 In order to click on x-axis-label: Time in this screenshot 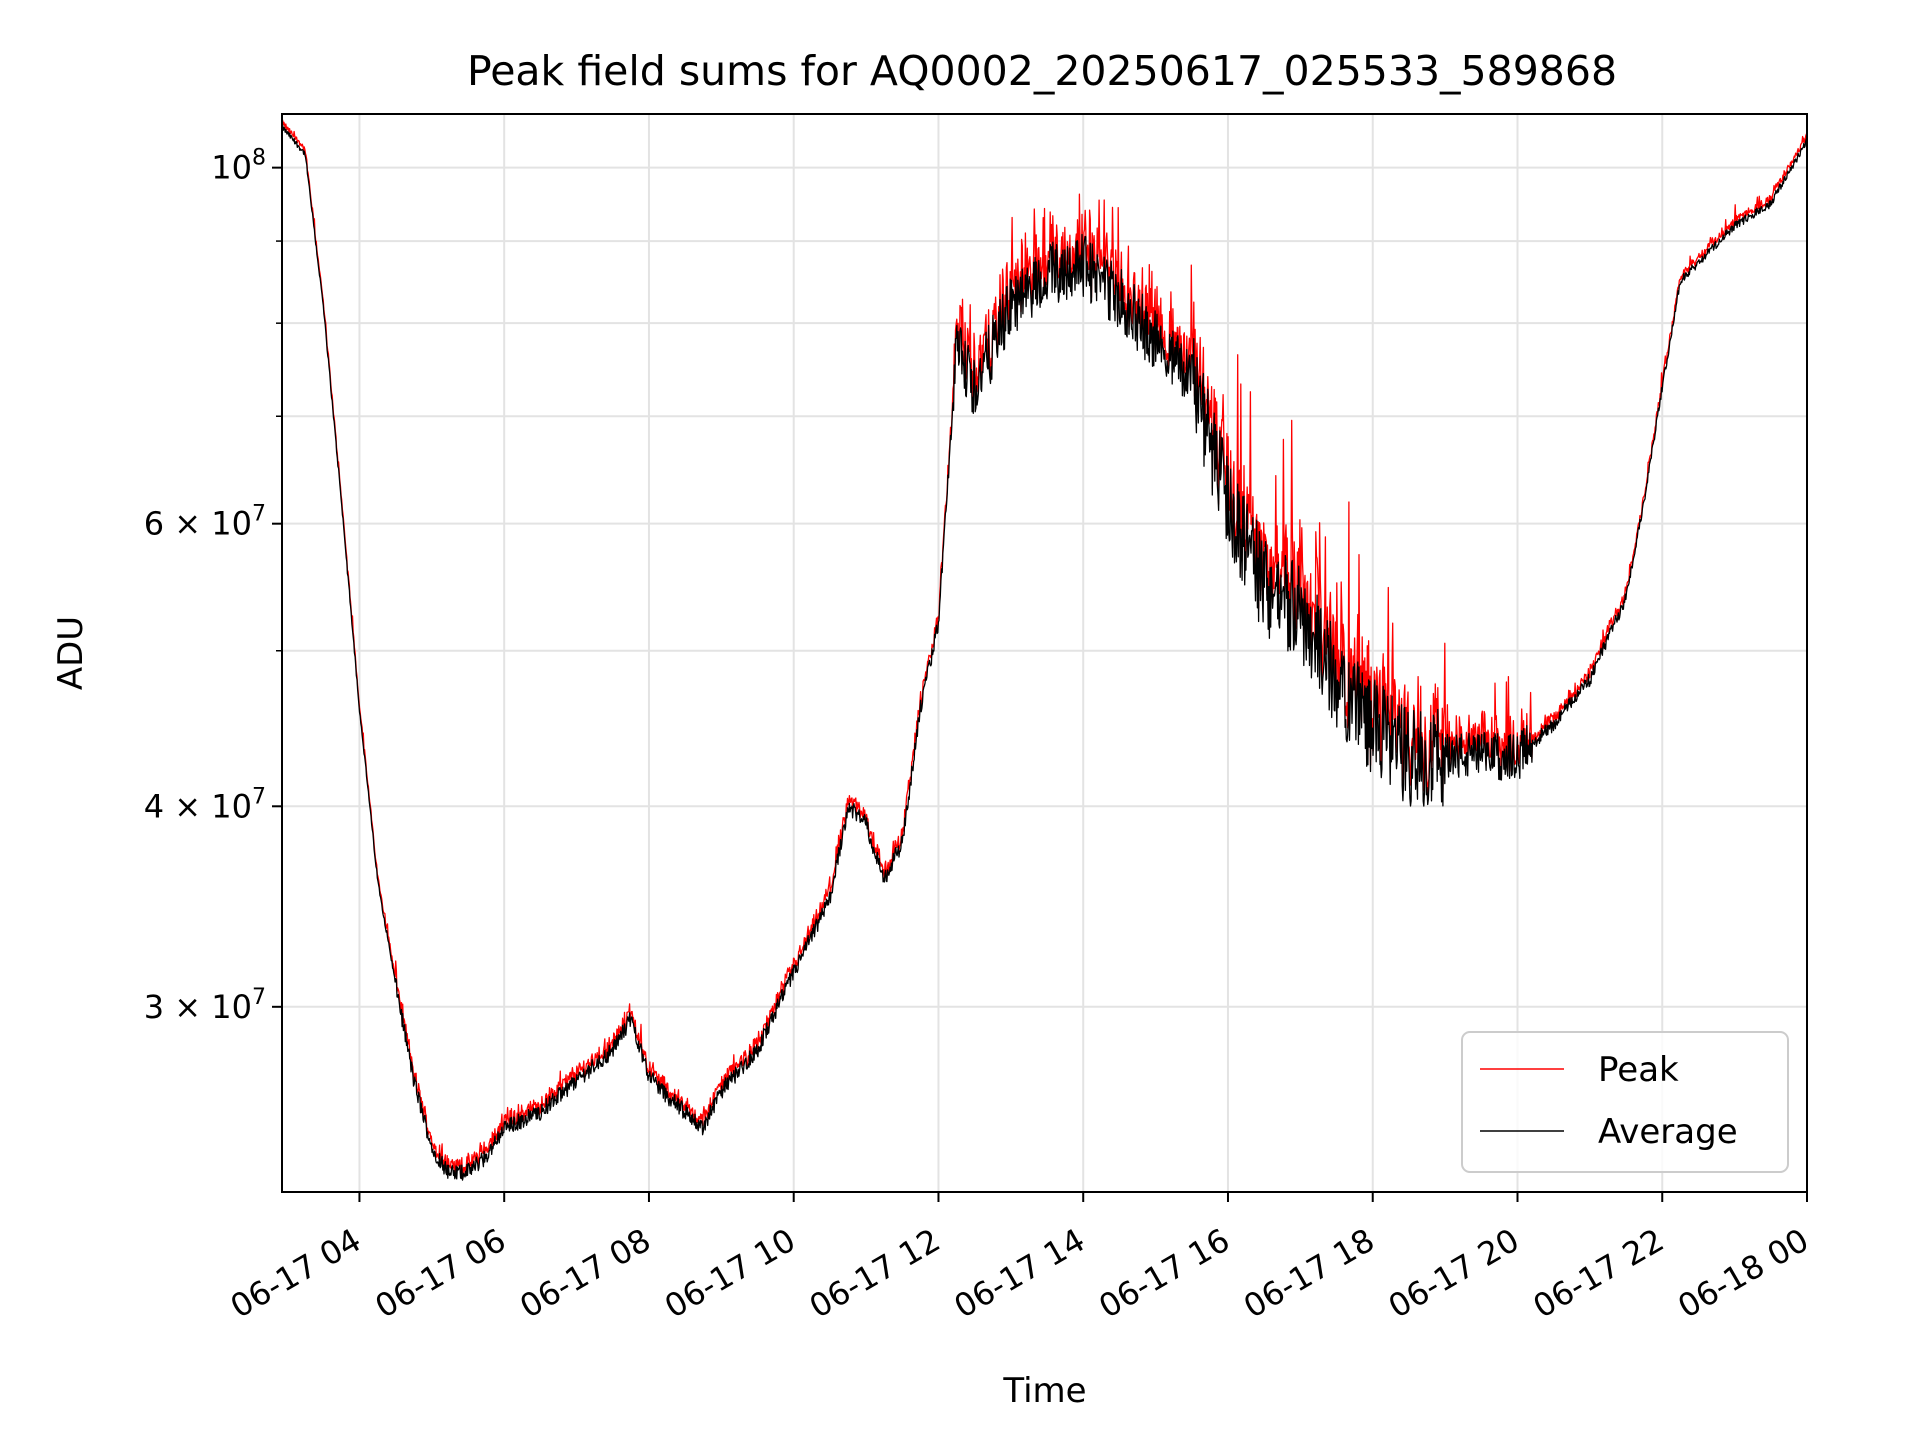, I will do `click(1044, 1391)`.